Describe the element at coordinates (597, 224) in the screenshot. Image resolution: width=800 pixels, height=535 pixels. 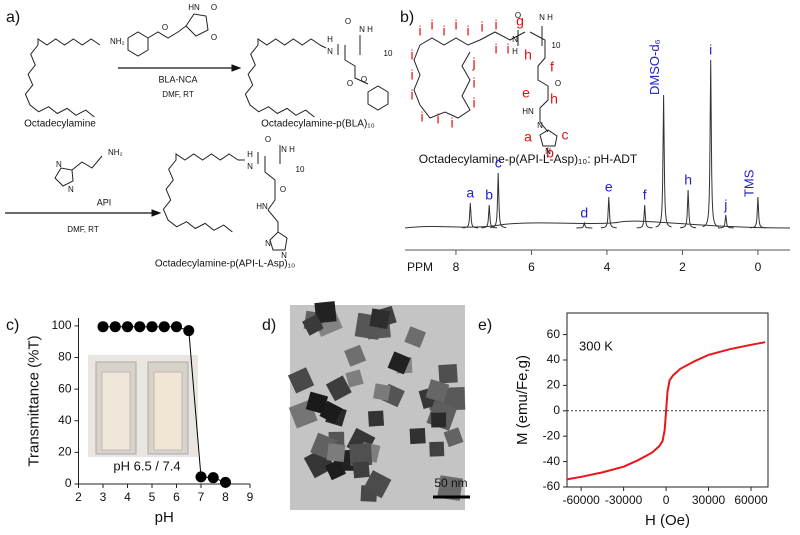
I see `spectrum-baseline` at that location.